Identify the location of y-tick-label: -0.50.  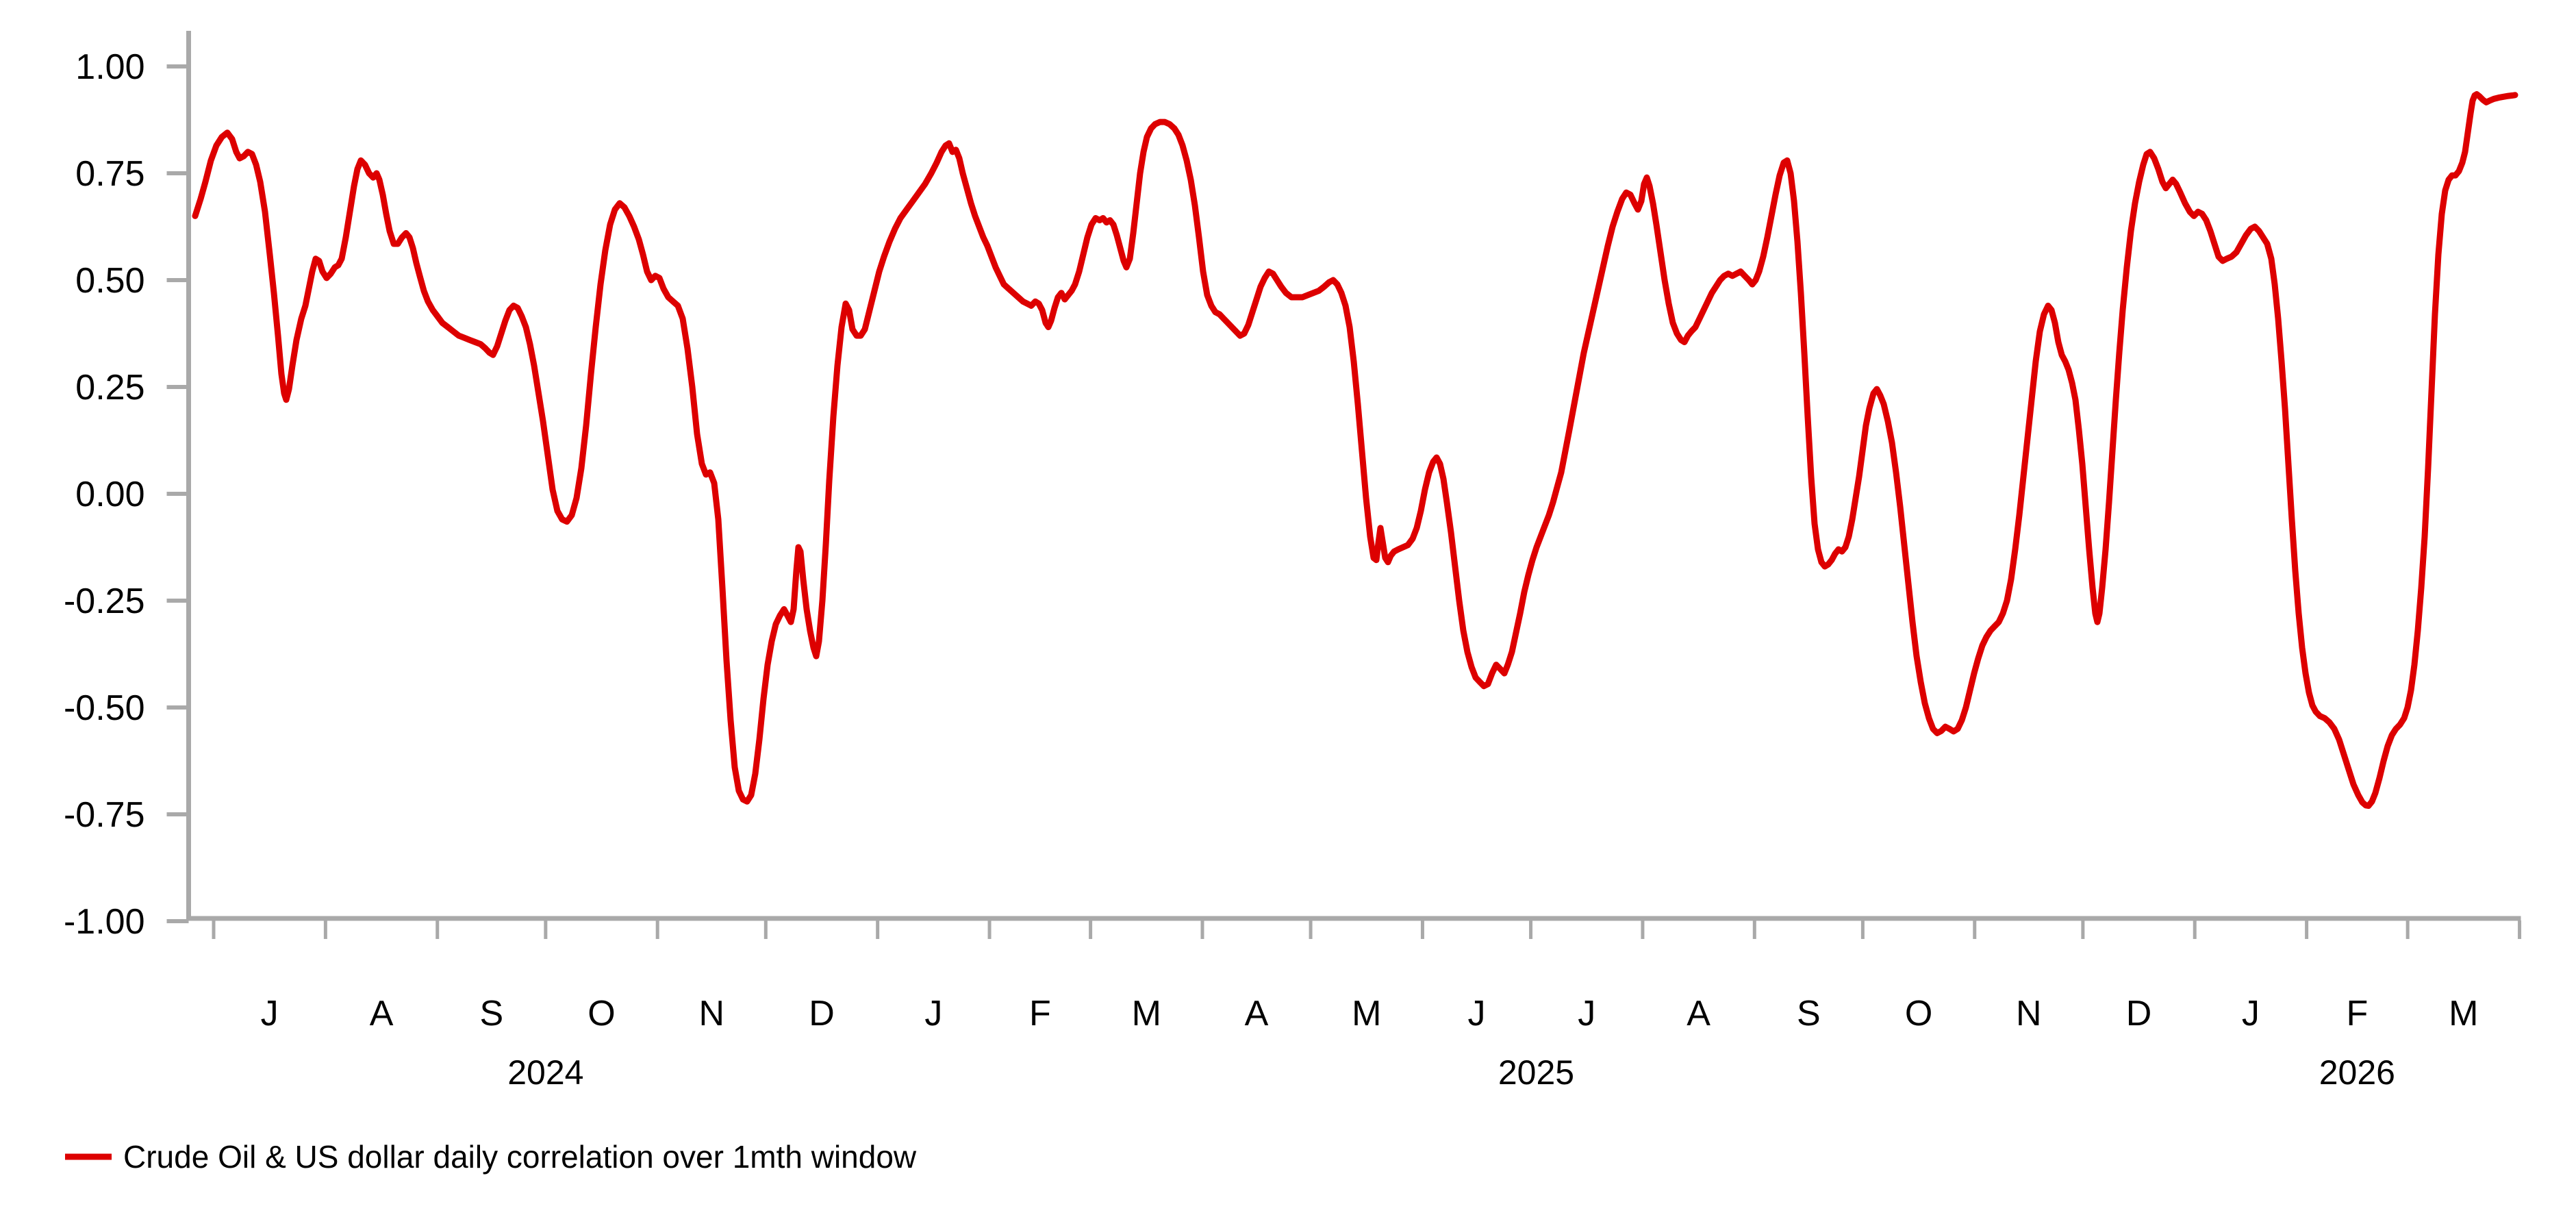
(104, 708).